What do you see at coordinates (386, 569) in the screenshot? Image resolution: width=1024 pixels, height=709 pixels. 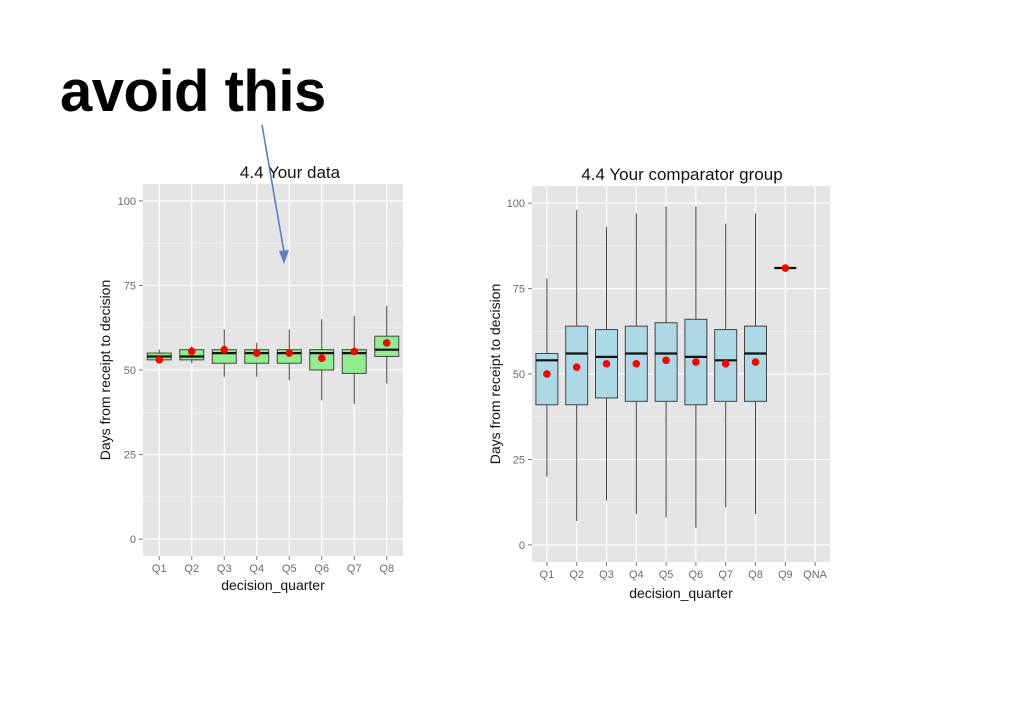 I see `left-xtick-label: Q8` at bounding box center [386, 569].